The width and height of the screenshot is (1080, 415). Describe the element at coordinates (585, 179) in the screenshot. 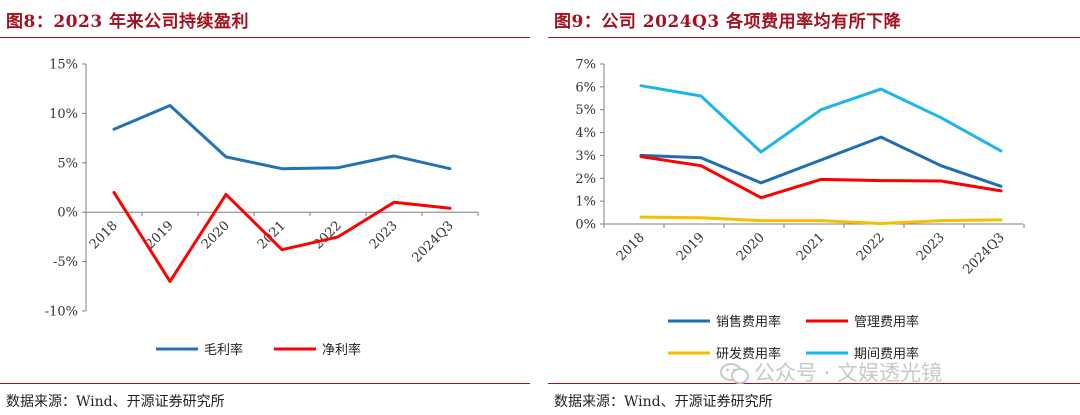

I see `y-tick-label: 2%` at that location.